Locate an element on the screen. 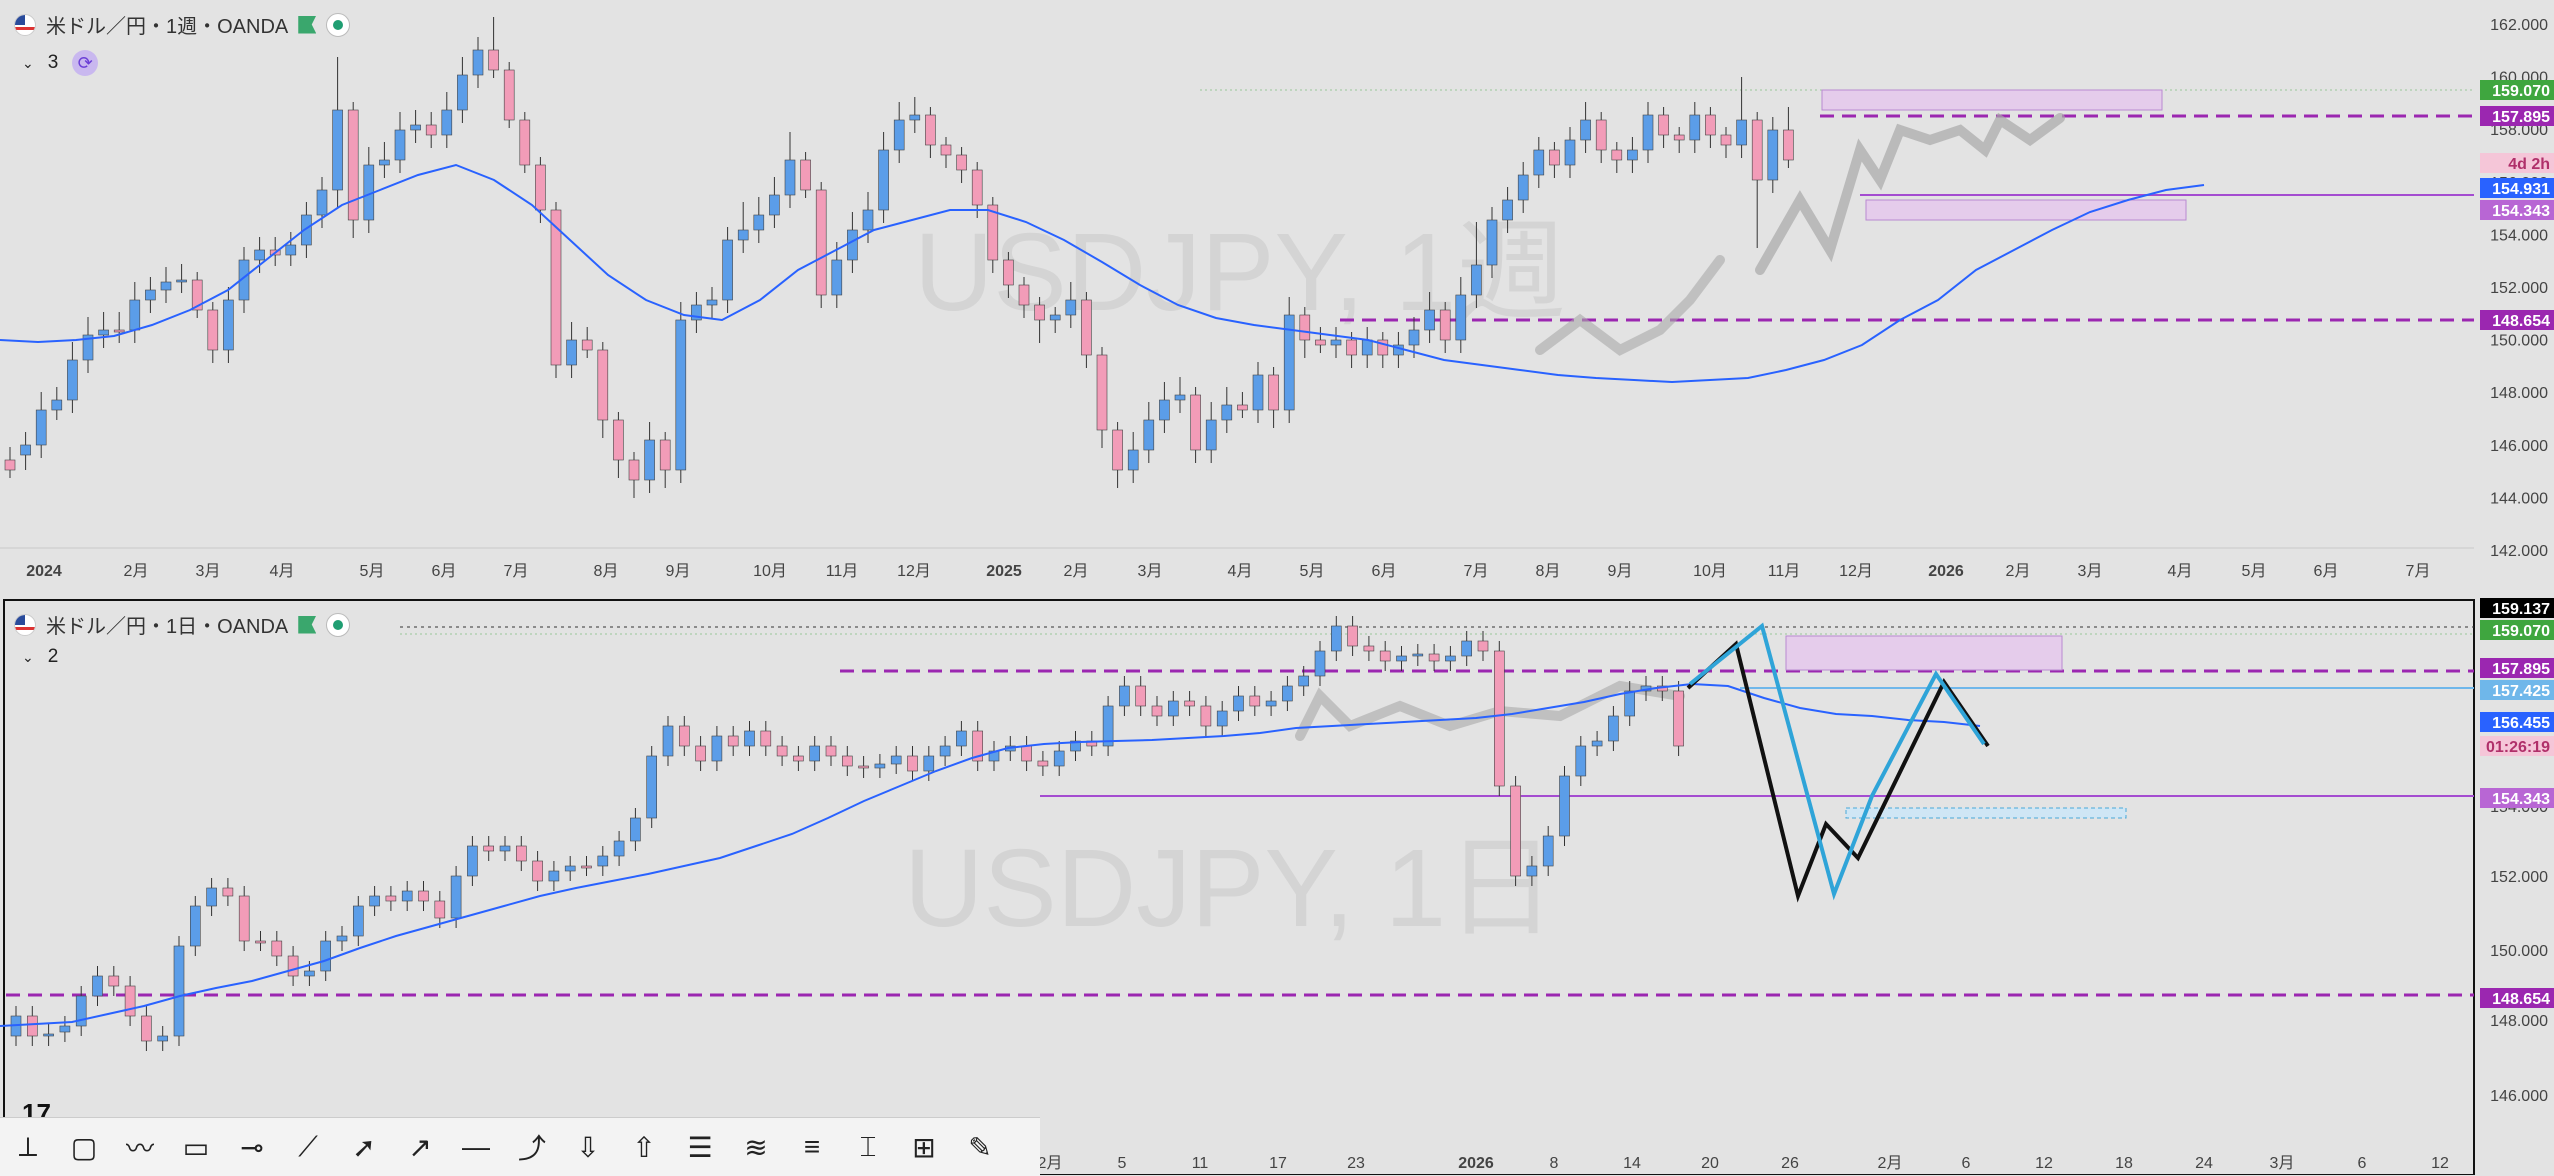  cross-icon: ⟂ is located at coordinates (28, 1147).